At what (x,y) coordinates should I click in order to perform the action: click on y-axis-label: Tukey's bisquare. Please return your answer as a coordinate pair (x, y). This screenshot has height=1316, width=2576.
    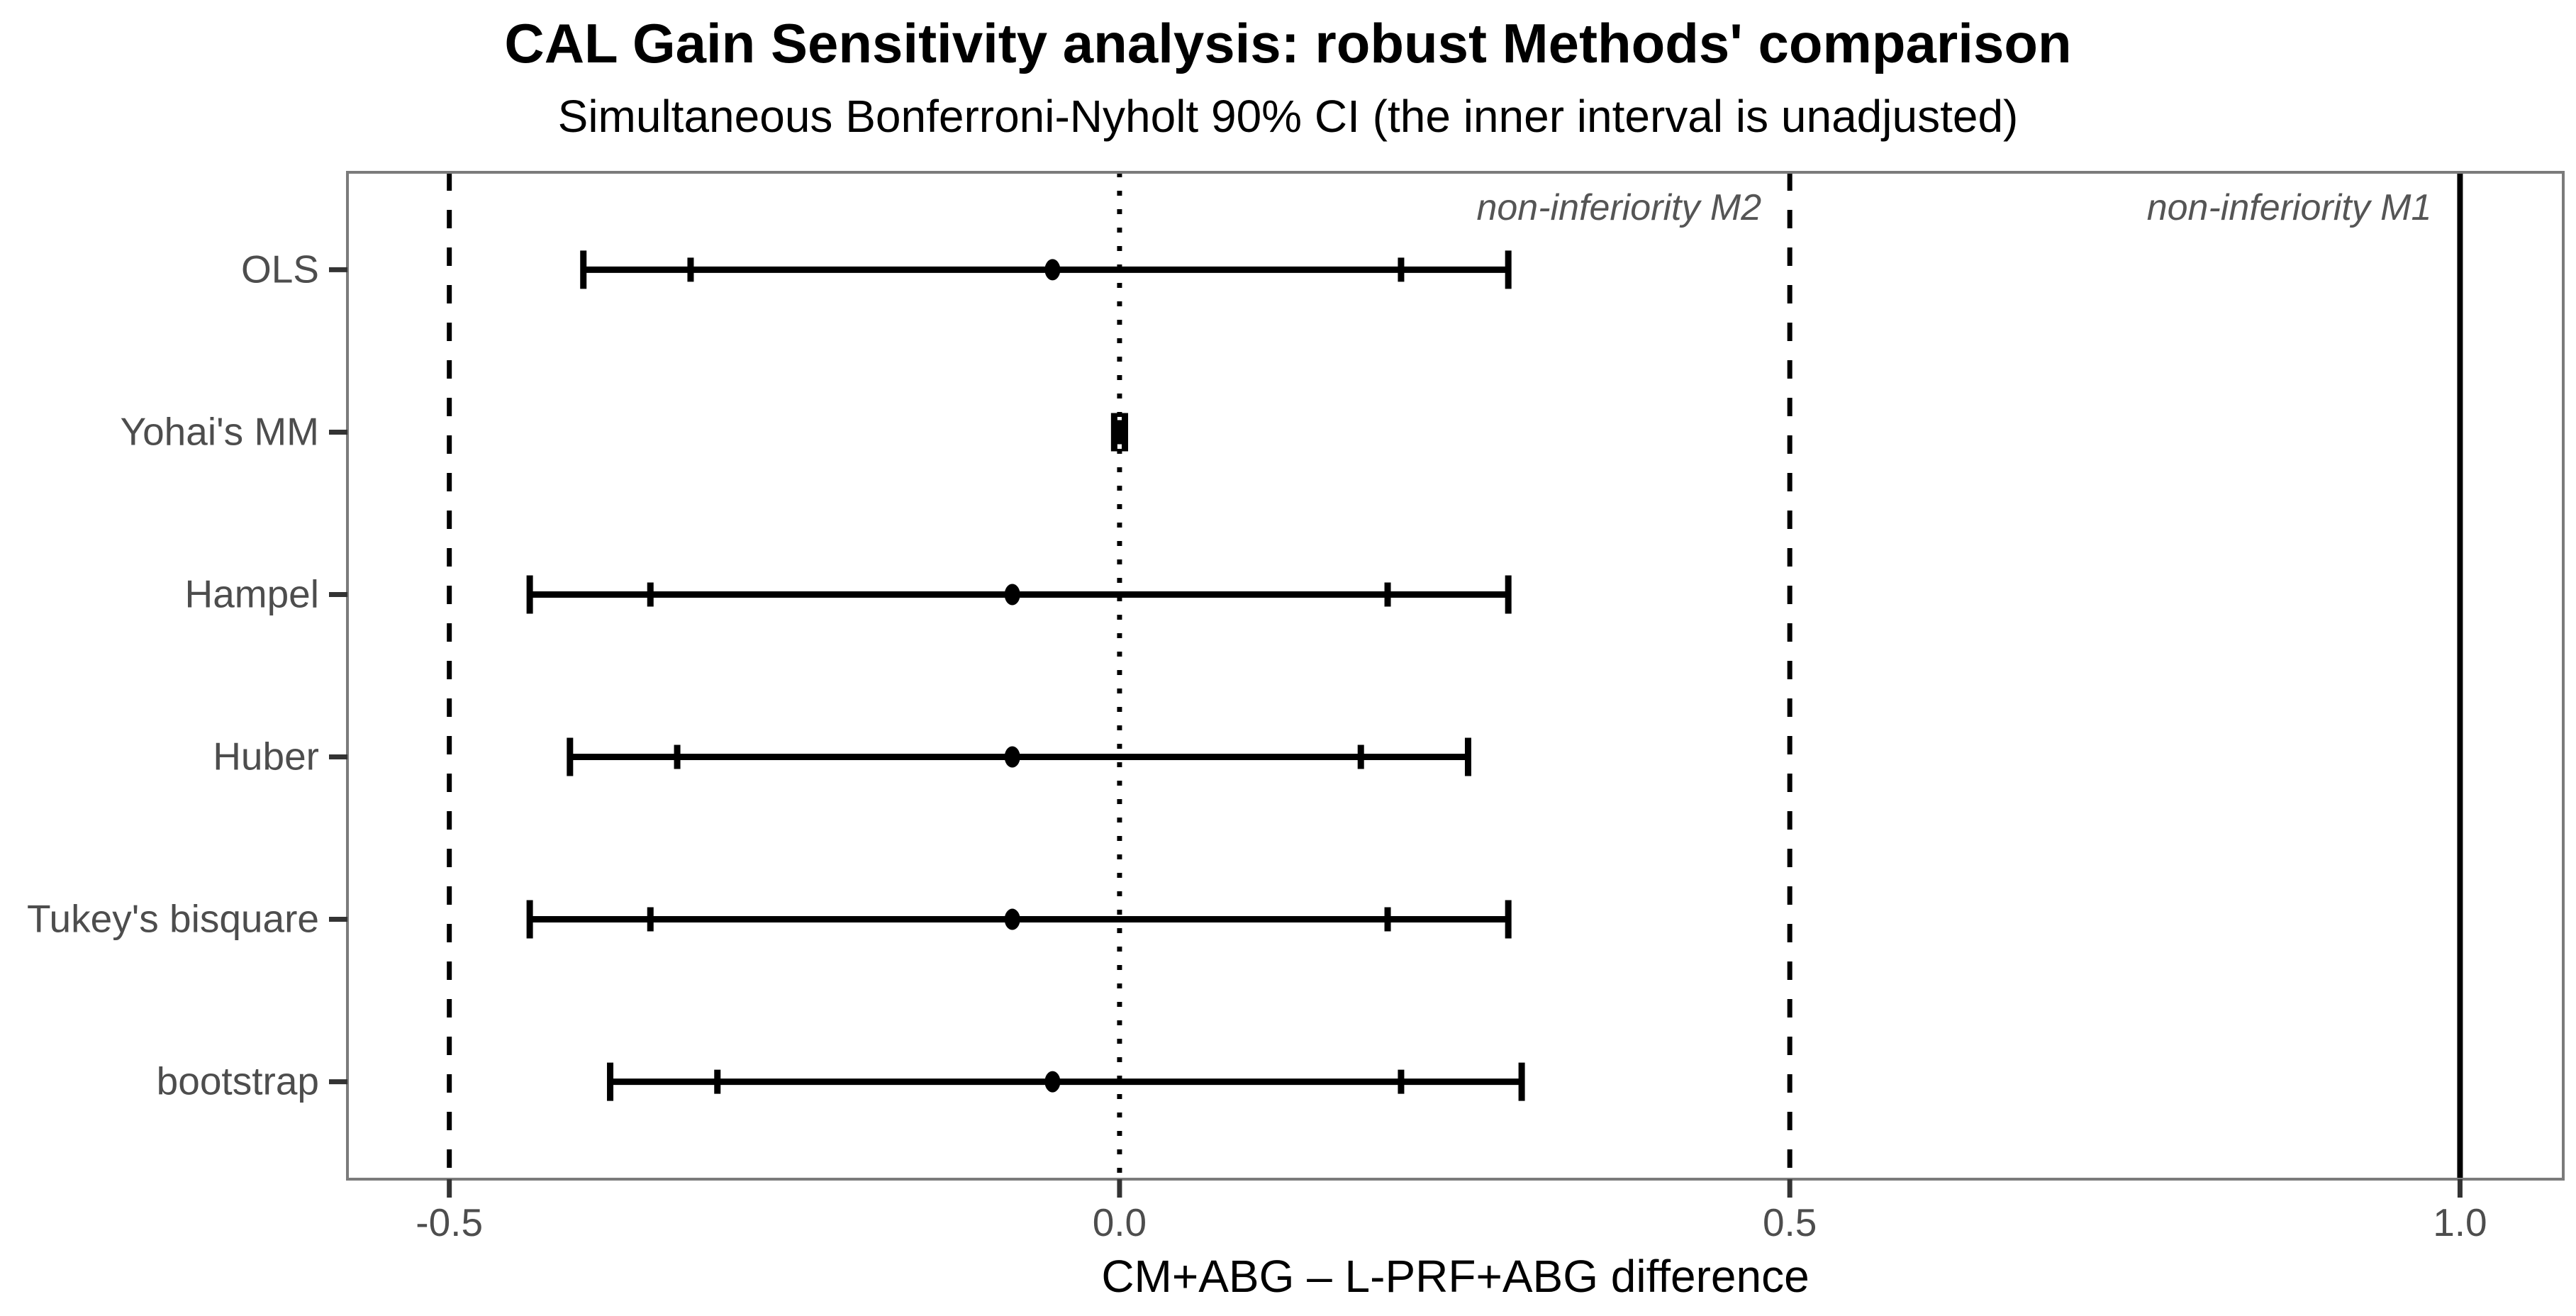
    Looking at the image, I should click on (173, 919).